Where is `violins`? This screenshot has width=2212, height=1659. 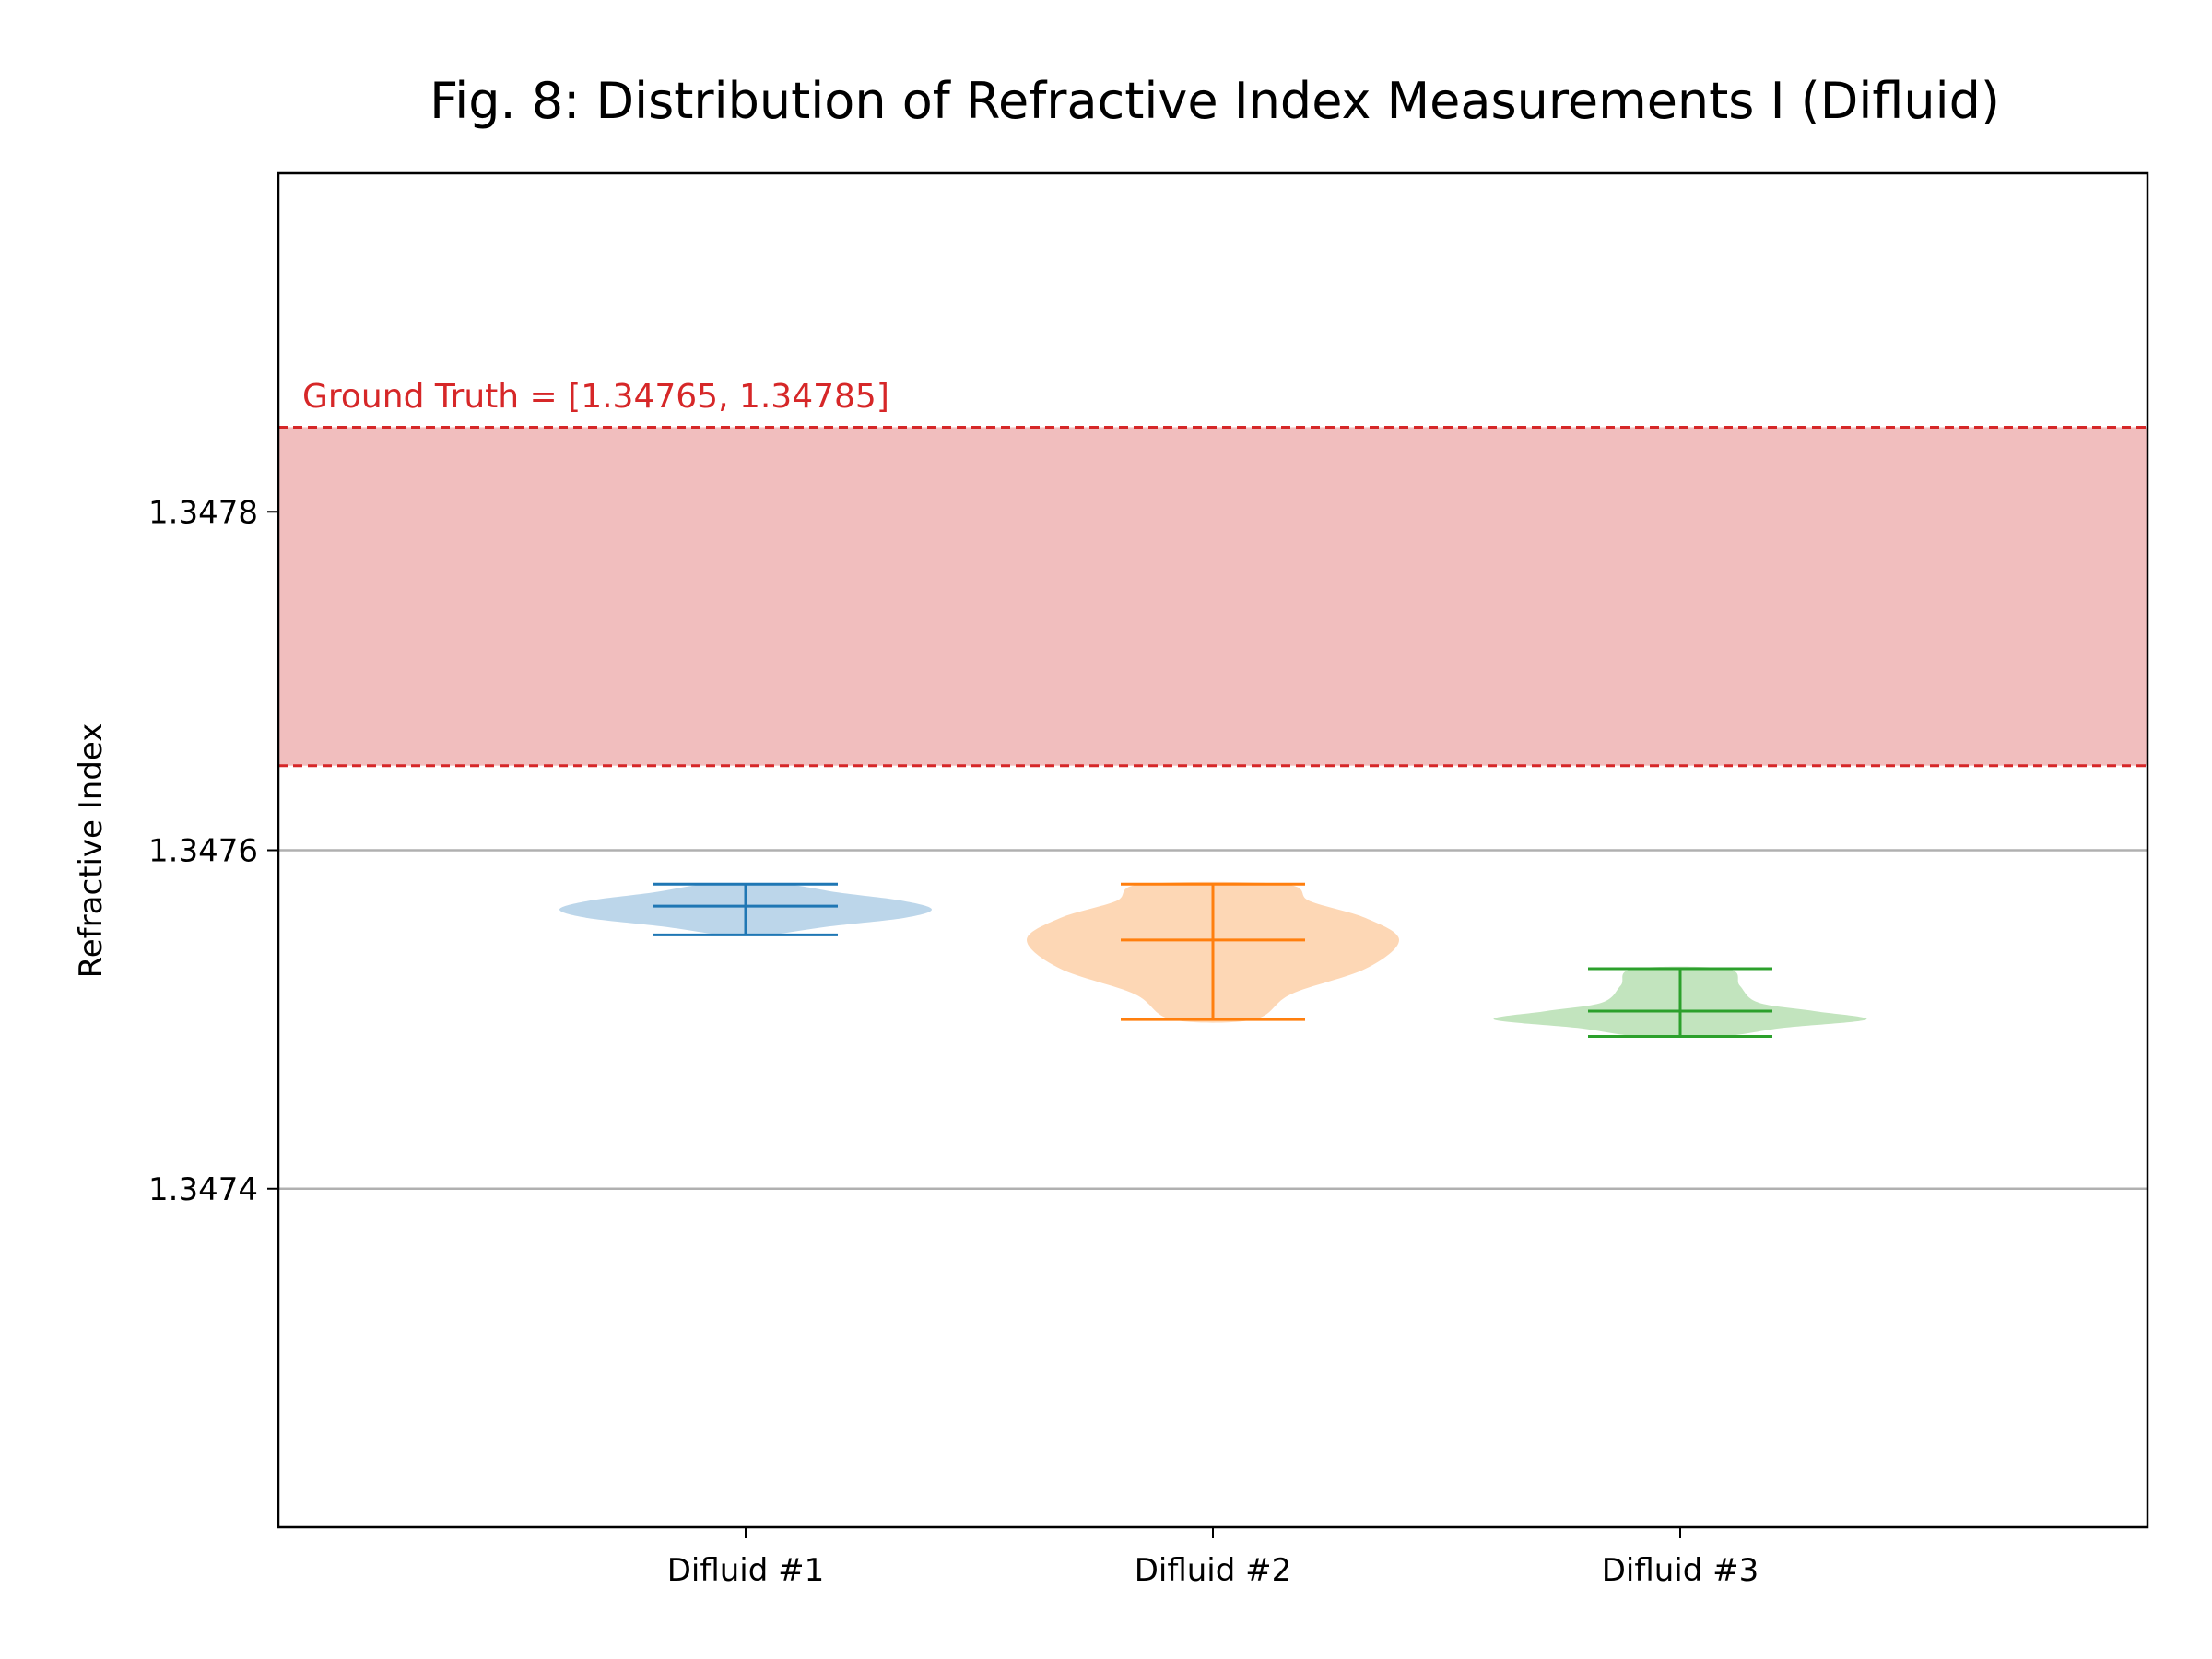 violins is located at coordinates (1213, 959).